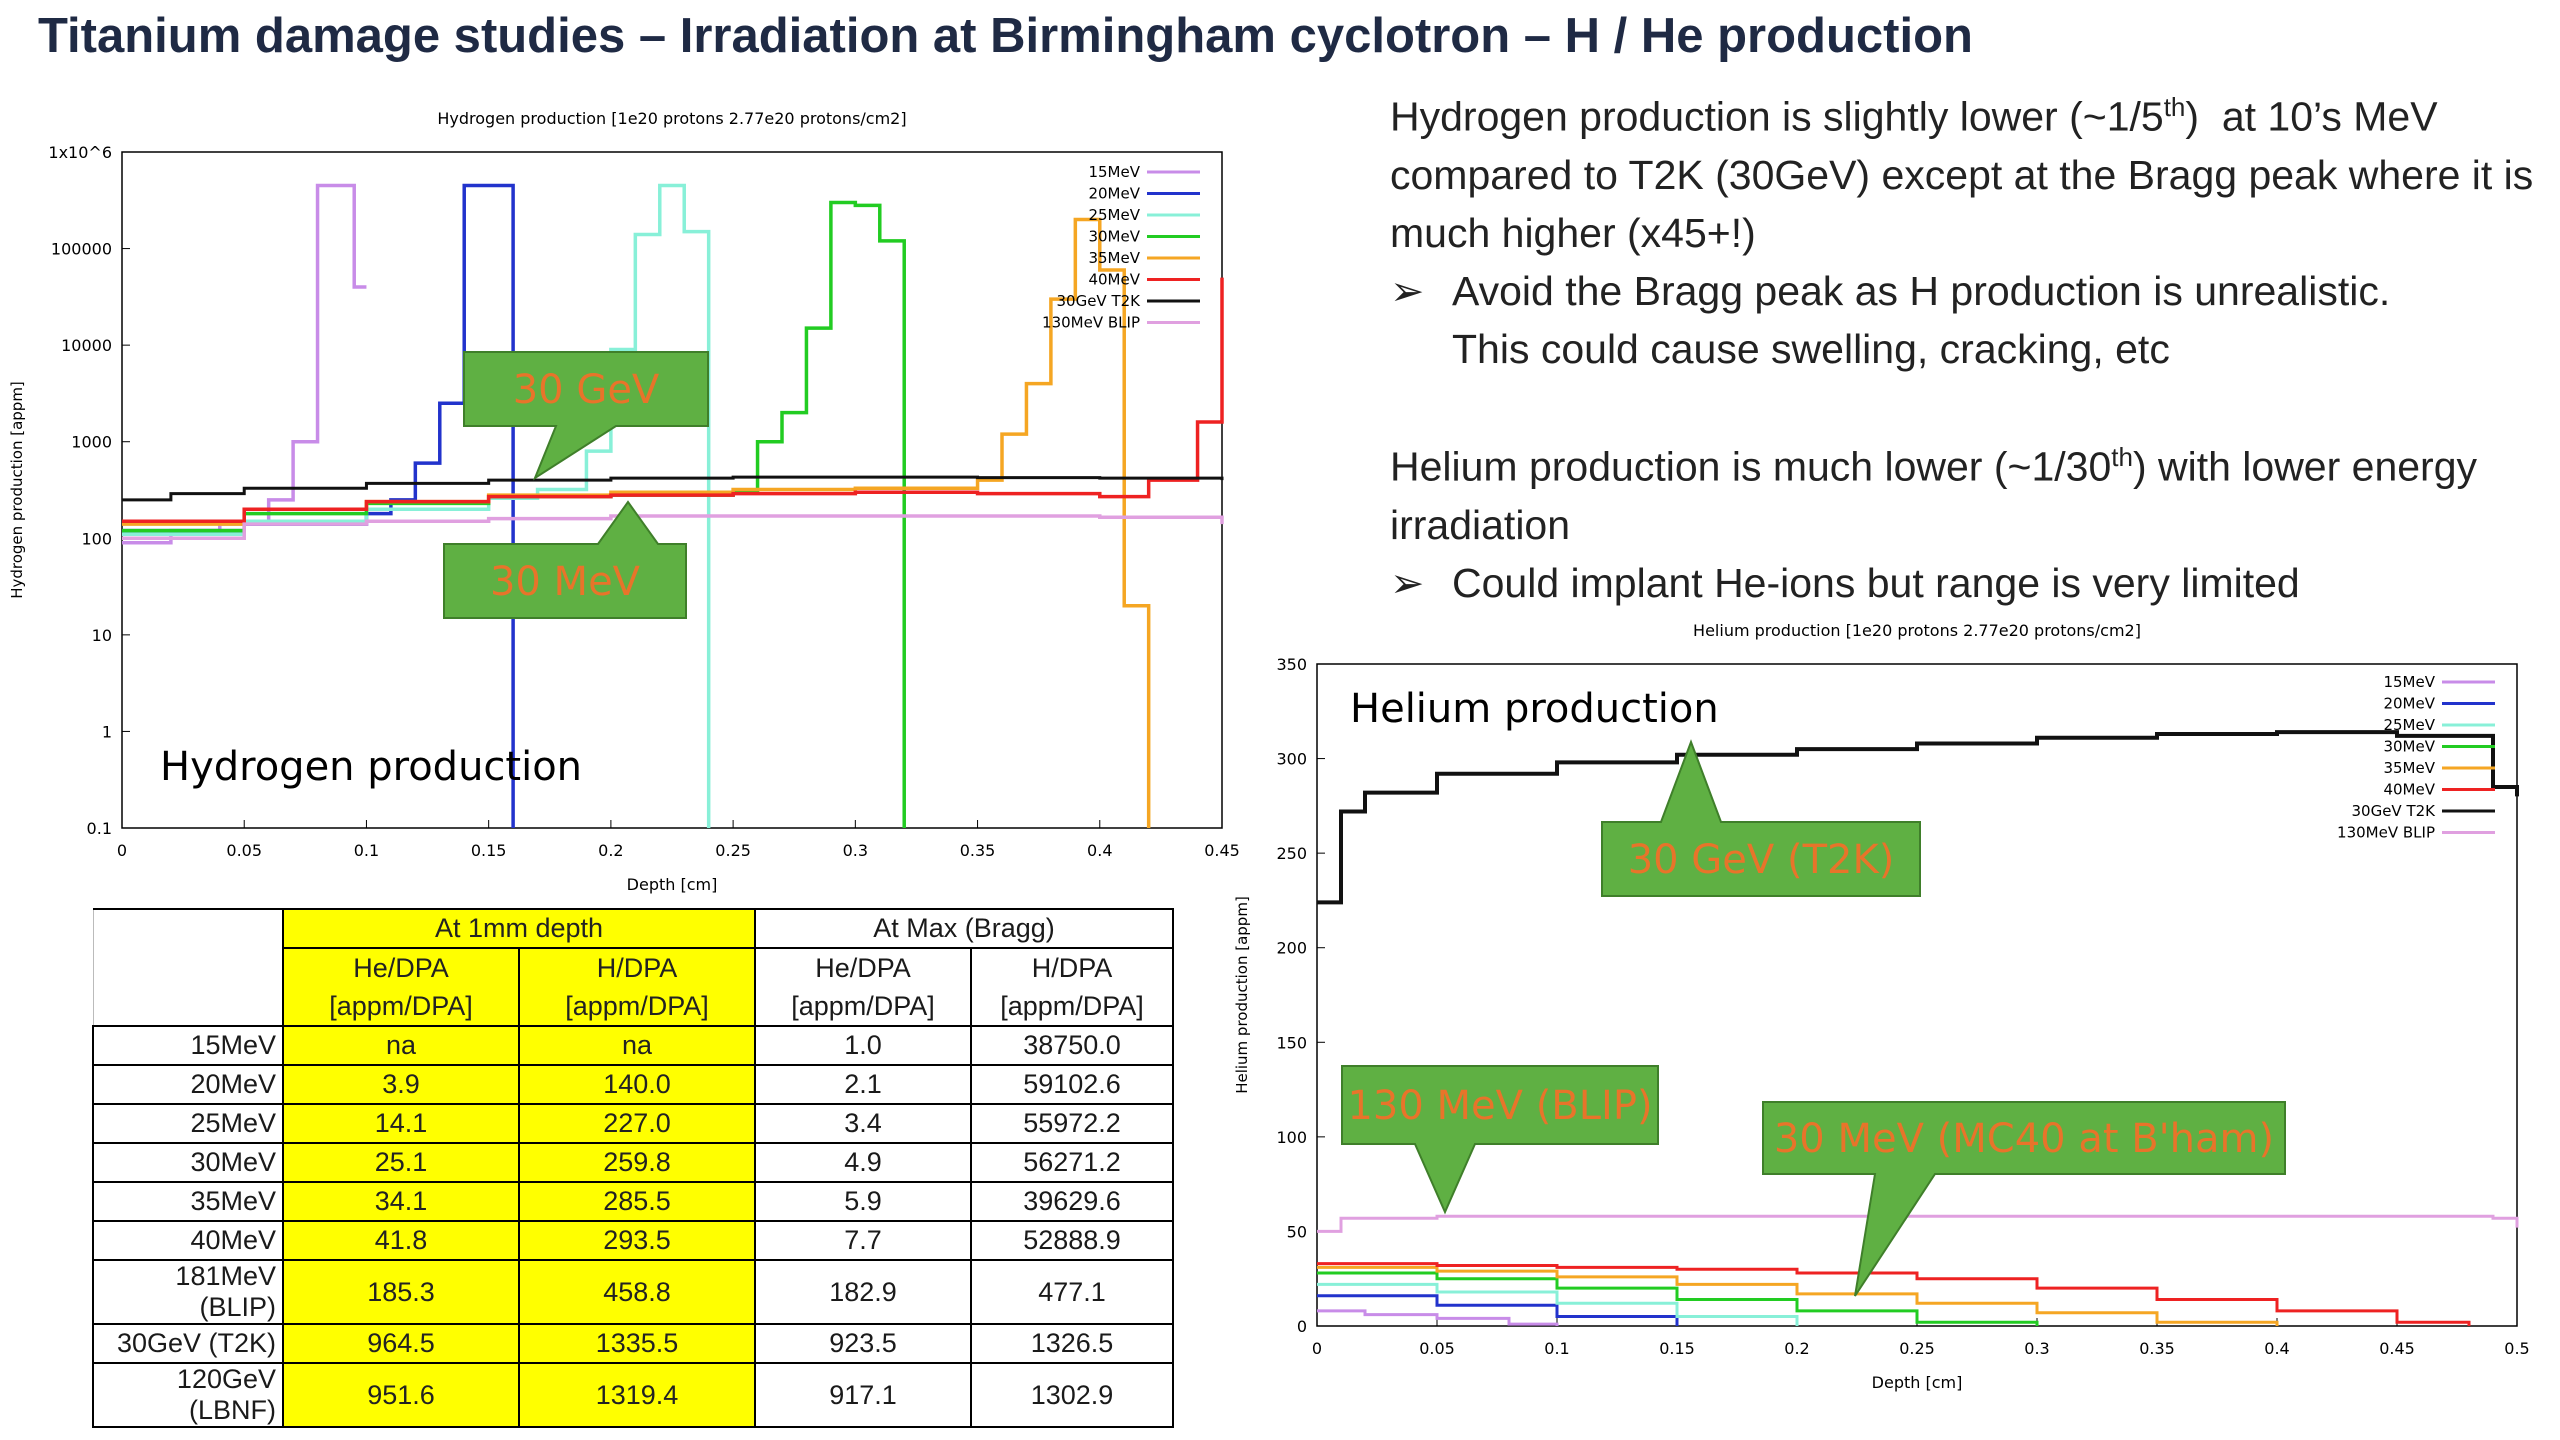  I want to click on table-row: 40MeV 41.8 293.5 7.7 52888.9, so click(633, 1240).